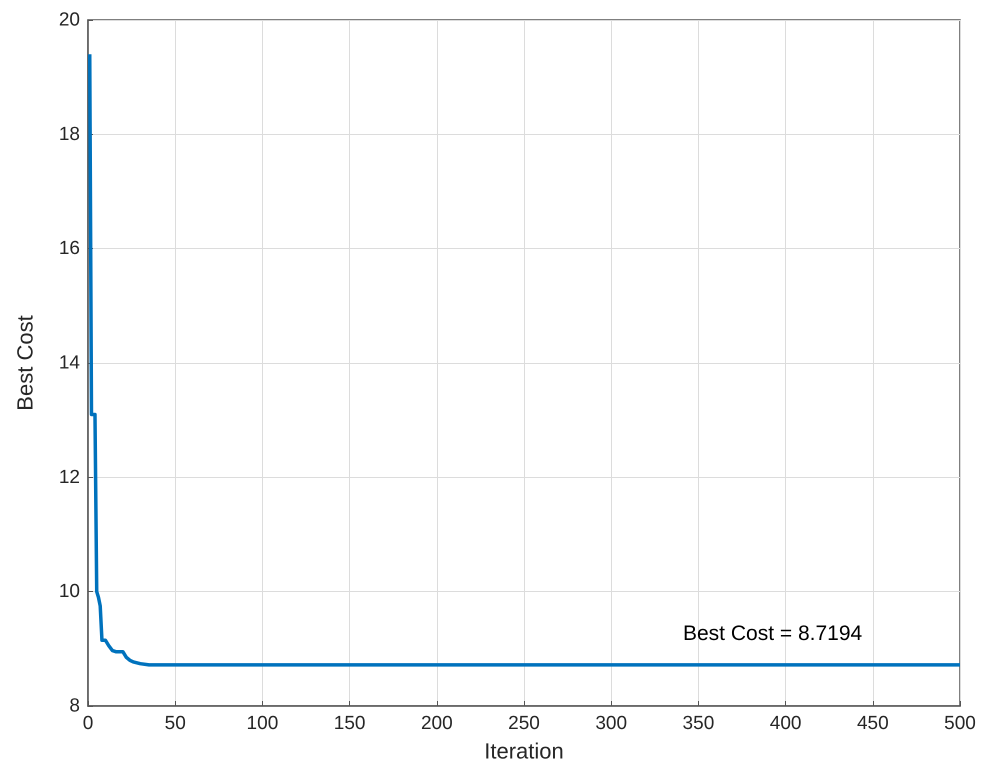 The height and width of the screenshot is (782, 986). What do you see at coordinates (175, 723) in the screenshot?
I see `x-tick-label: 50` at bounding box center [175, 723].